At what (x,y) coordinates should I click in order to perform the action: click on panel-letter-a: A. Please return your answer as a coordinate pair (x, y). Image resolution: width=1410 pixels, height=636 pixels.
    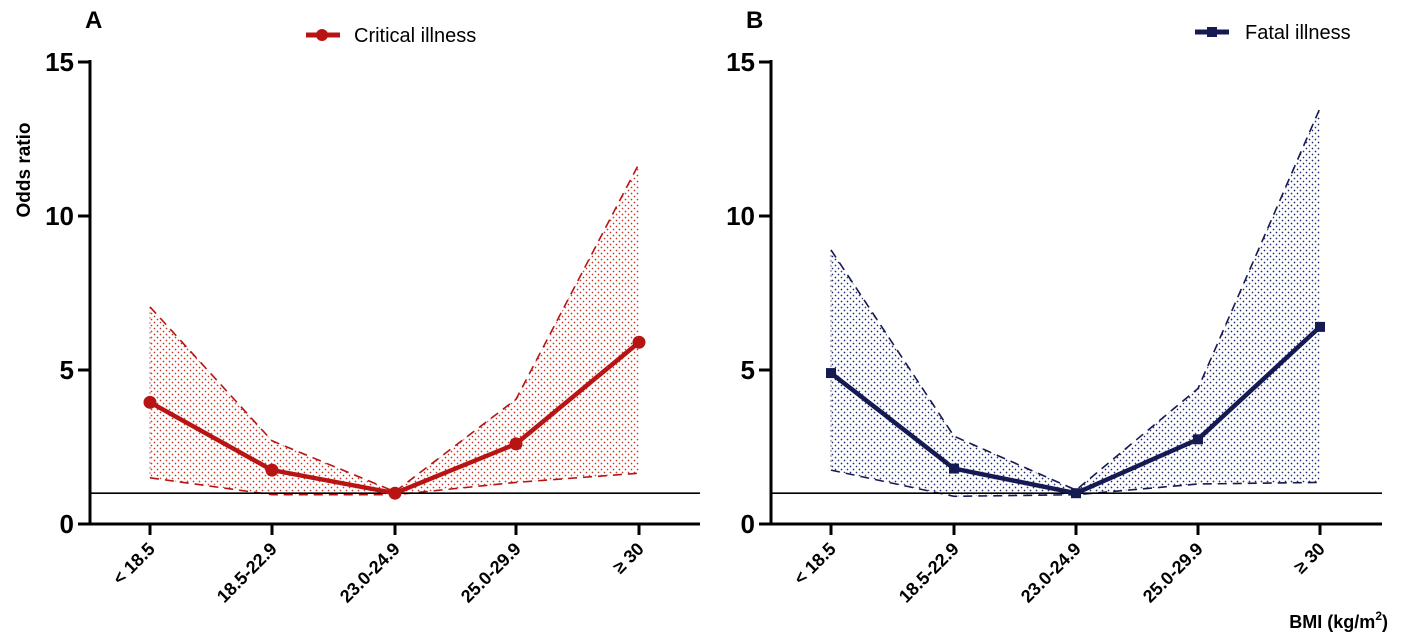
    Looking at the image, I should click on (93, 20).